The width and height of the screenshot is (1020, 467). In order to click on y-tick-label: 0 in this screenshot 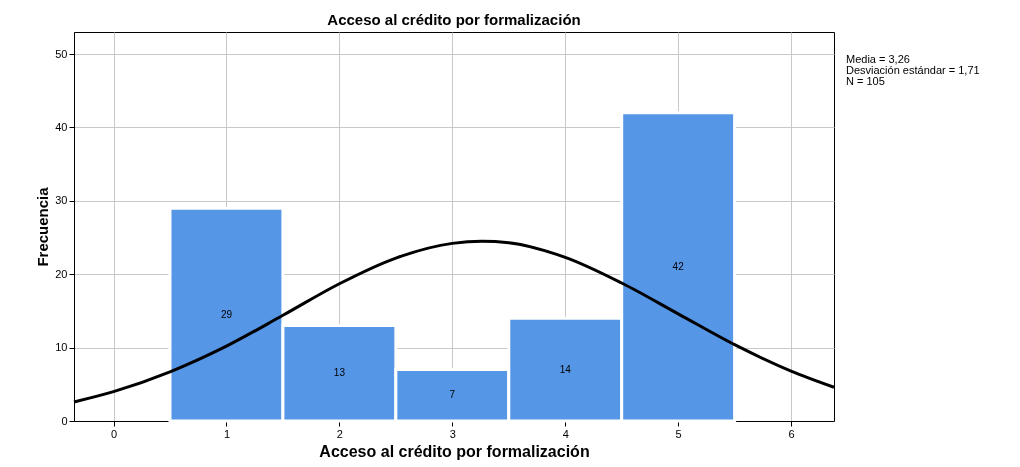, I will do `click(64, 420)`.